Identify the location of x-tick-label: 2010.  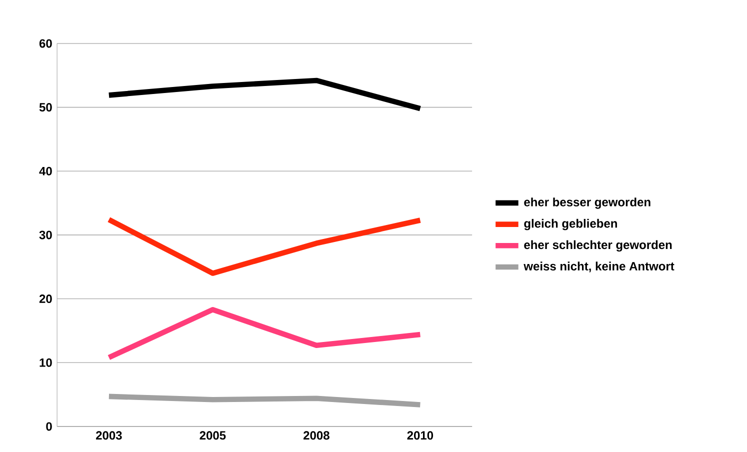
(420, 435).